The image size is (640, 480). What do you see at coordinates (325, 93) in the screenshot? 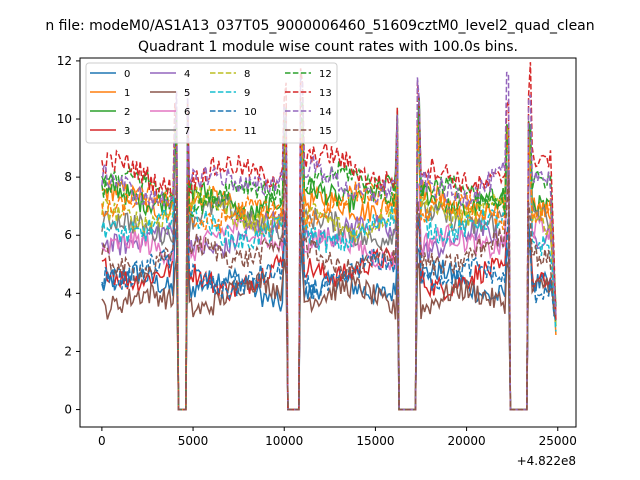
I see `legend-label-13: 13` at bounding box center [325, 93].